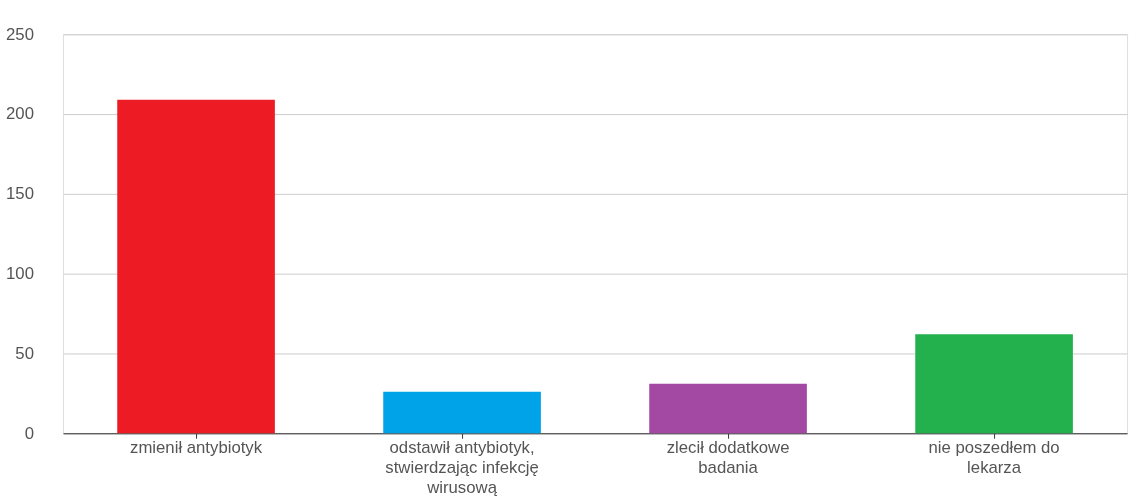 The width and height of the screenshot is (1132, 496). I want to click on x-tick-label: odstawił antybiotyk, stwierdzając infekcję wirusową, so click(462, 467).